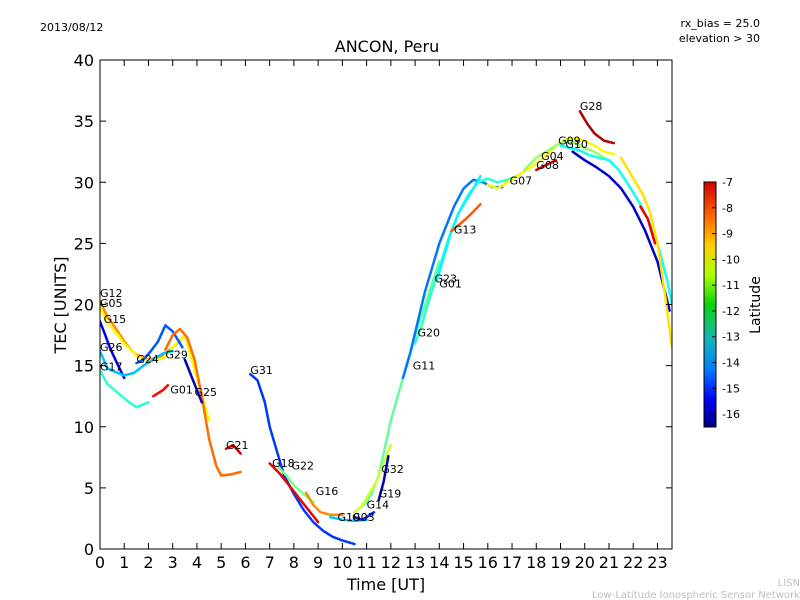 Image resolution: width=800 pixels, height=600 pixels. What do you see at coordinates (392, 469) in the screenshot?
I see `satellite-label-18: G32` at bounding box center [392, 469].